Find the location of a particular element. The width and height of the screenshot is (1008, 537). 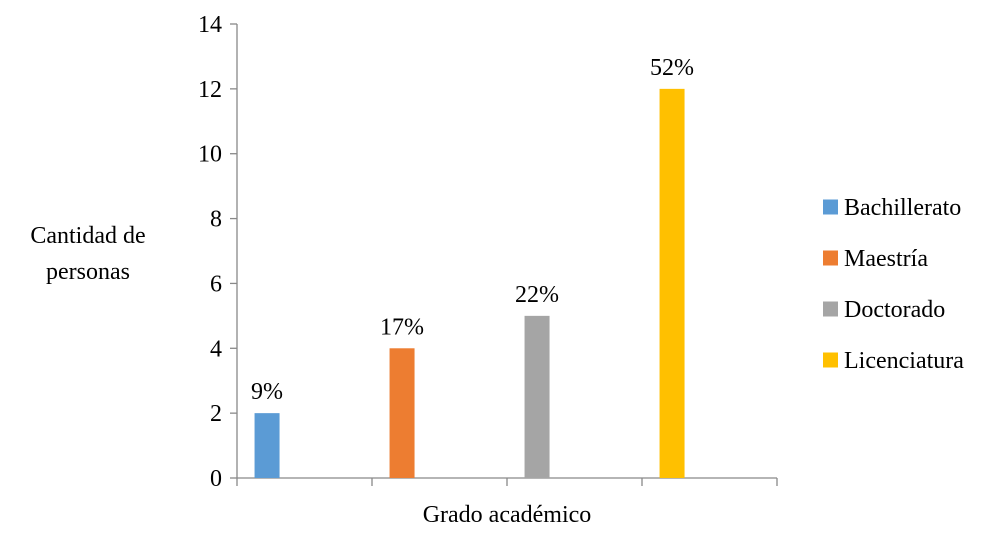

legend-label-licenciatura: Licenciatura is located at coordinates (904, 361).